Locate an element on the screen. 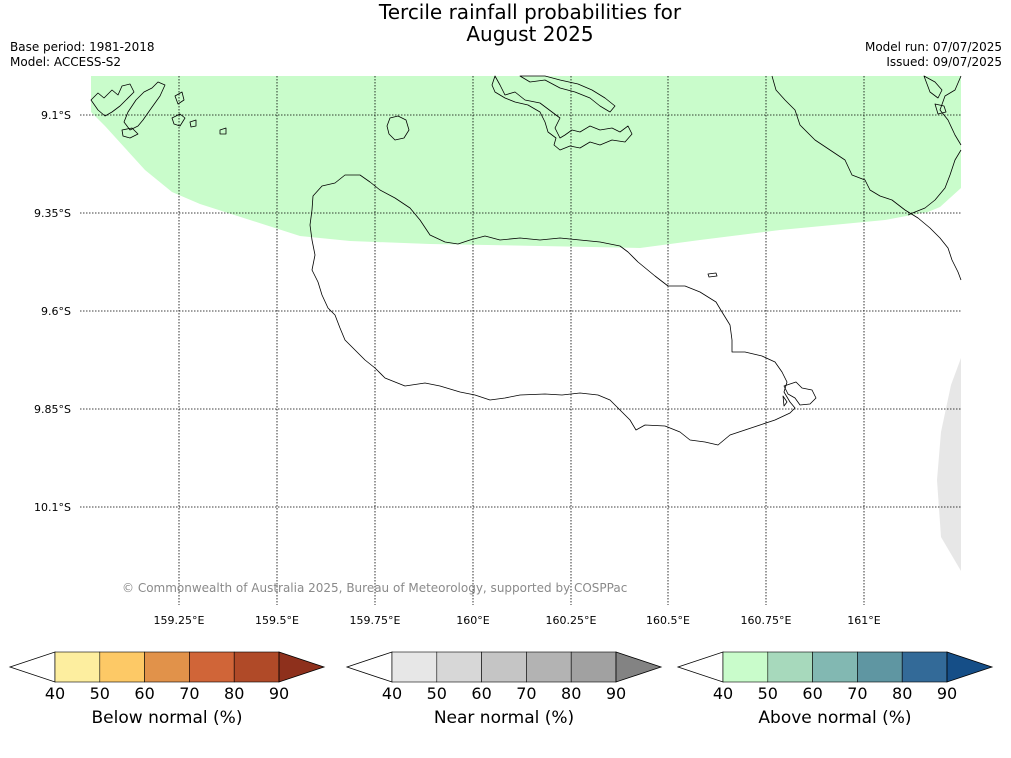  marau-islands-coastline is located at coordinates (799, 394).